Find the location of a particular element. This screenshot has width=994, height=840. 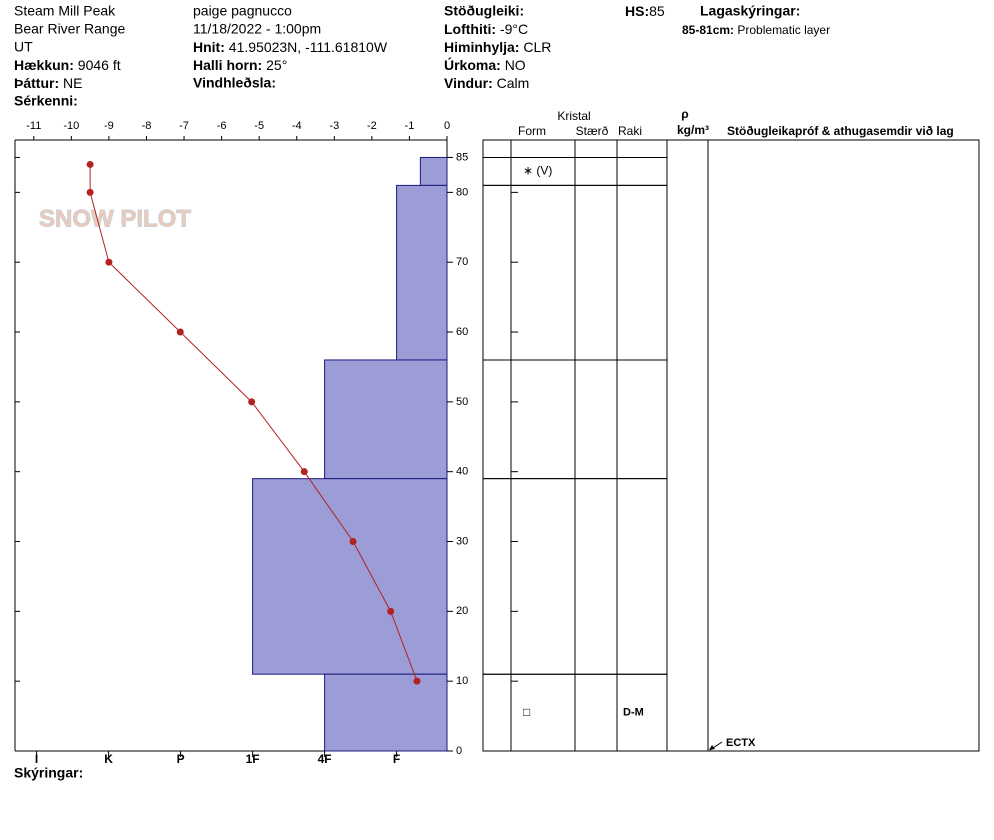

y-tick-label: 70 is located at coordinates (462, 262).